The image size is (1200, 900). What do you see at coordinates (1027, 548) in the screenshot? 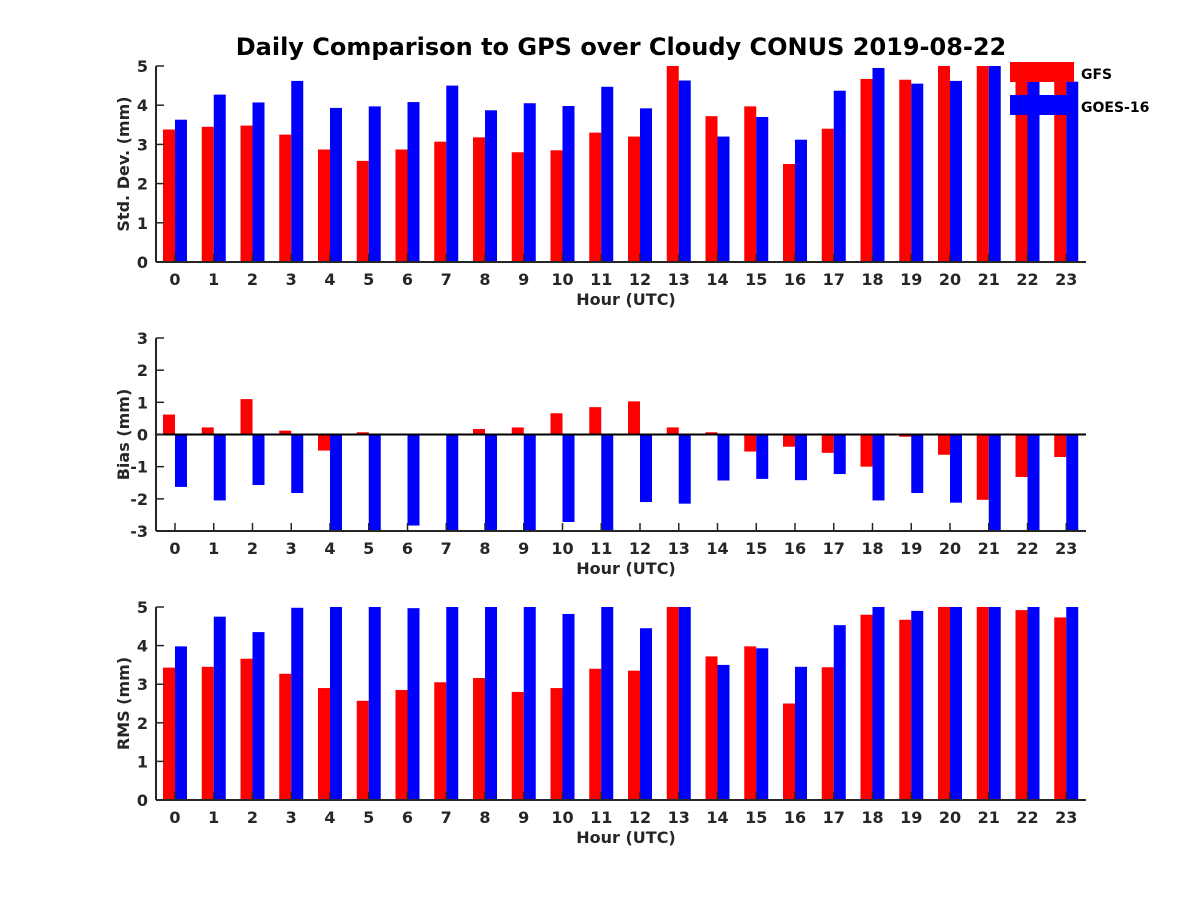
I see `bias-xtick-label: 22` at bounding box center [1027, 548].